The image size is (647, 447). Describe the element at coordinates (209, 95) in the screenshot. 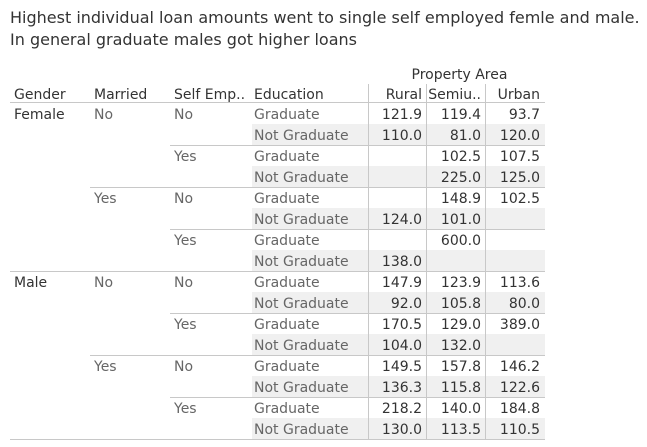

I see `row-dimension-header: Self Emp..` at that location.